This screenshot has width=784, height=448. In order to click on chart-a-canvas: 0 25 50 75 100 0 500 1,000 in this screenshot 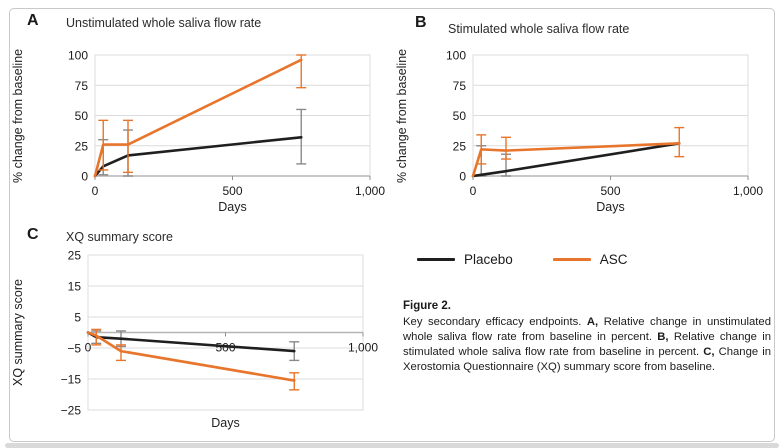, I will do `click(226, 123)`.